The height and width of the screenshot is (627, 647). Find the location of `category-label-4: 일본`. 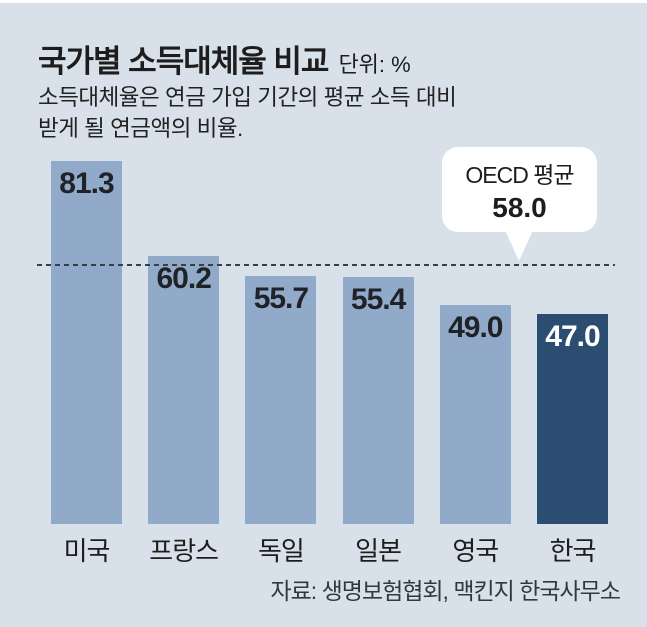

category-label-4: 일본 is located at coordinates (378, 551).